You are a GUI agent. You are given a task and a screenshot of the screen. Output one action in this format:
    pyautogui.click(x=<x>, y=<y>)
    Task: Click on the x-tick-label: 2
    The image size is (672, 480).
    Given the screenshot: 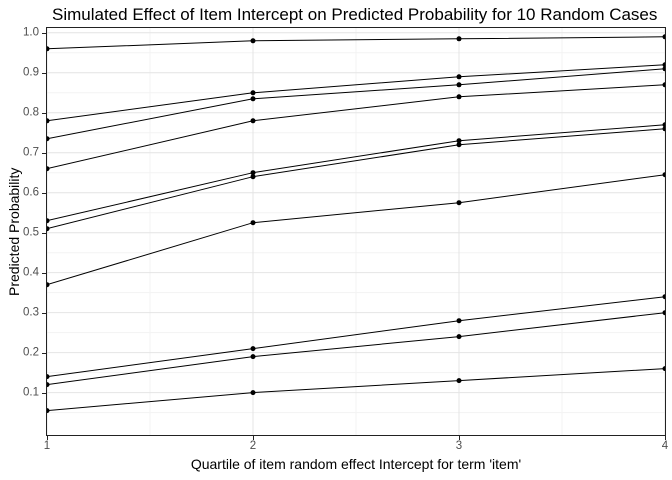 What is the action you would take?
    pyautogui.click(x=253, y=446)
    